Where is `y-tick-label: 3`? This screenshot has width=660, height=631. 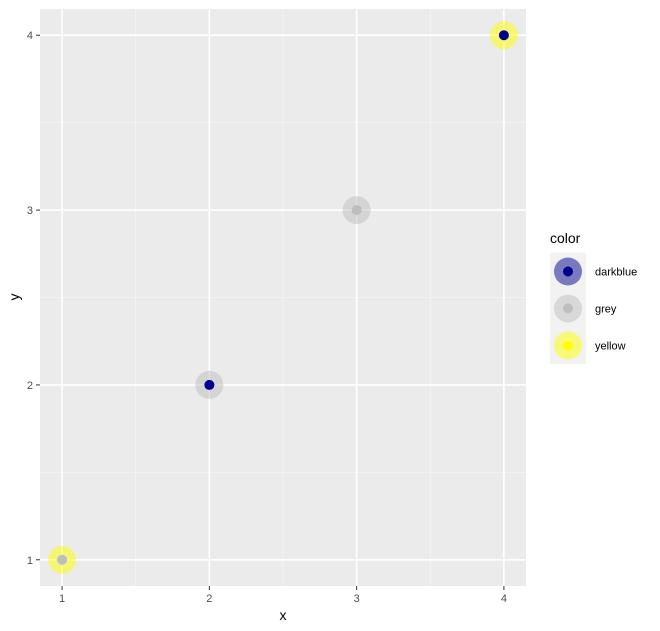
y-tick-label: 3 is located at coordinates (30, 211).